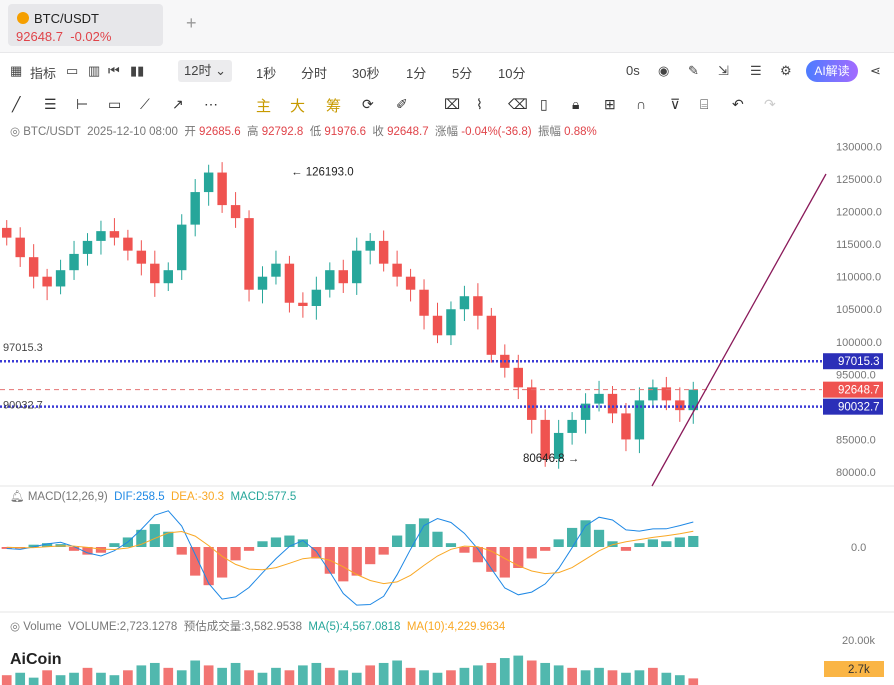  What do you see at coordinates (114, 70) in the screenshot?
I see `replay-icon: ⏮` at bounding box center [114, 70].